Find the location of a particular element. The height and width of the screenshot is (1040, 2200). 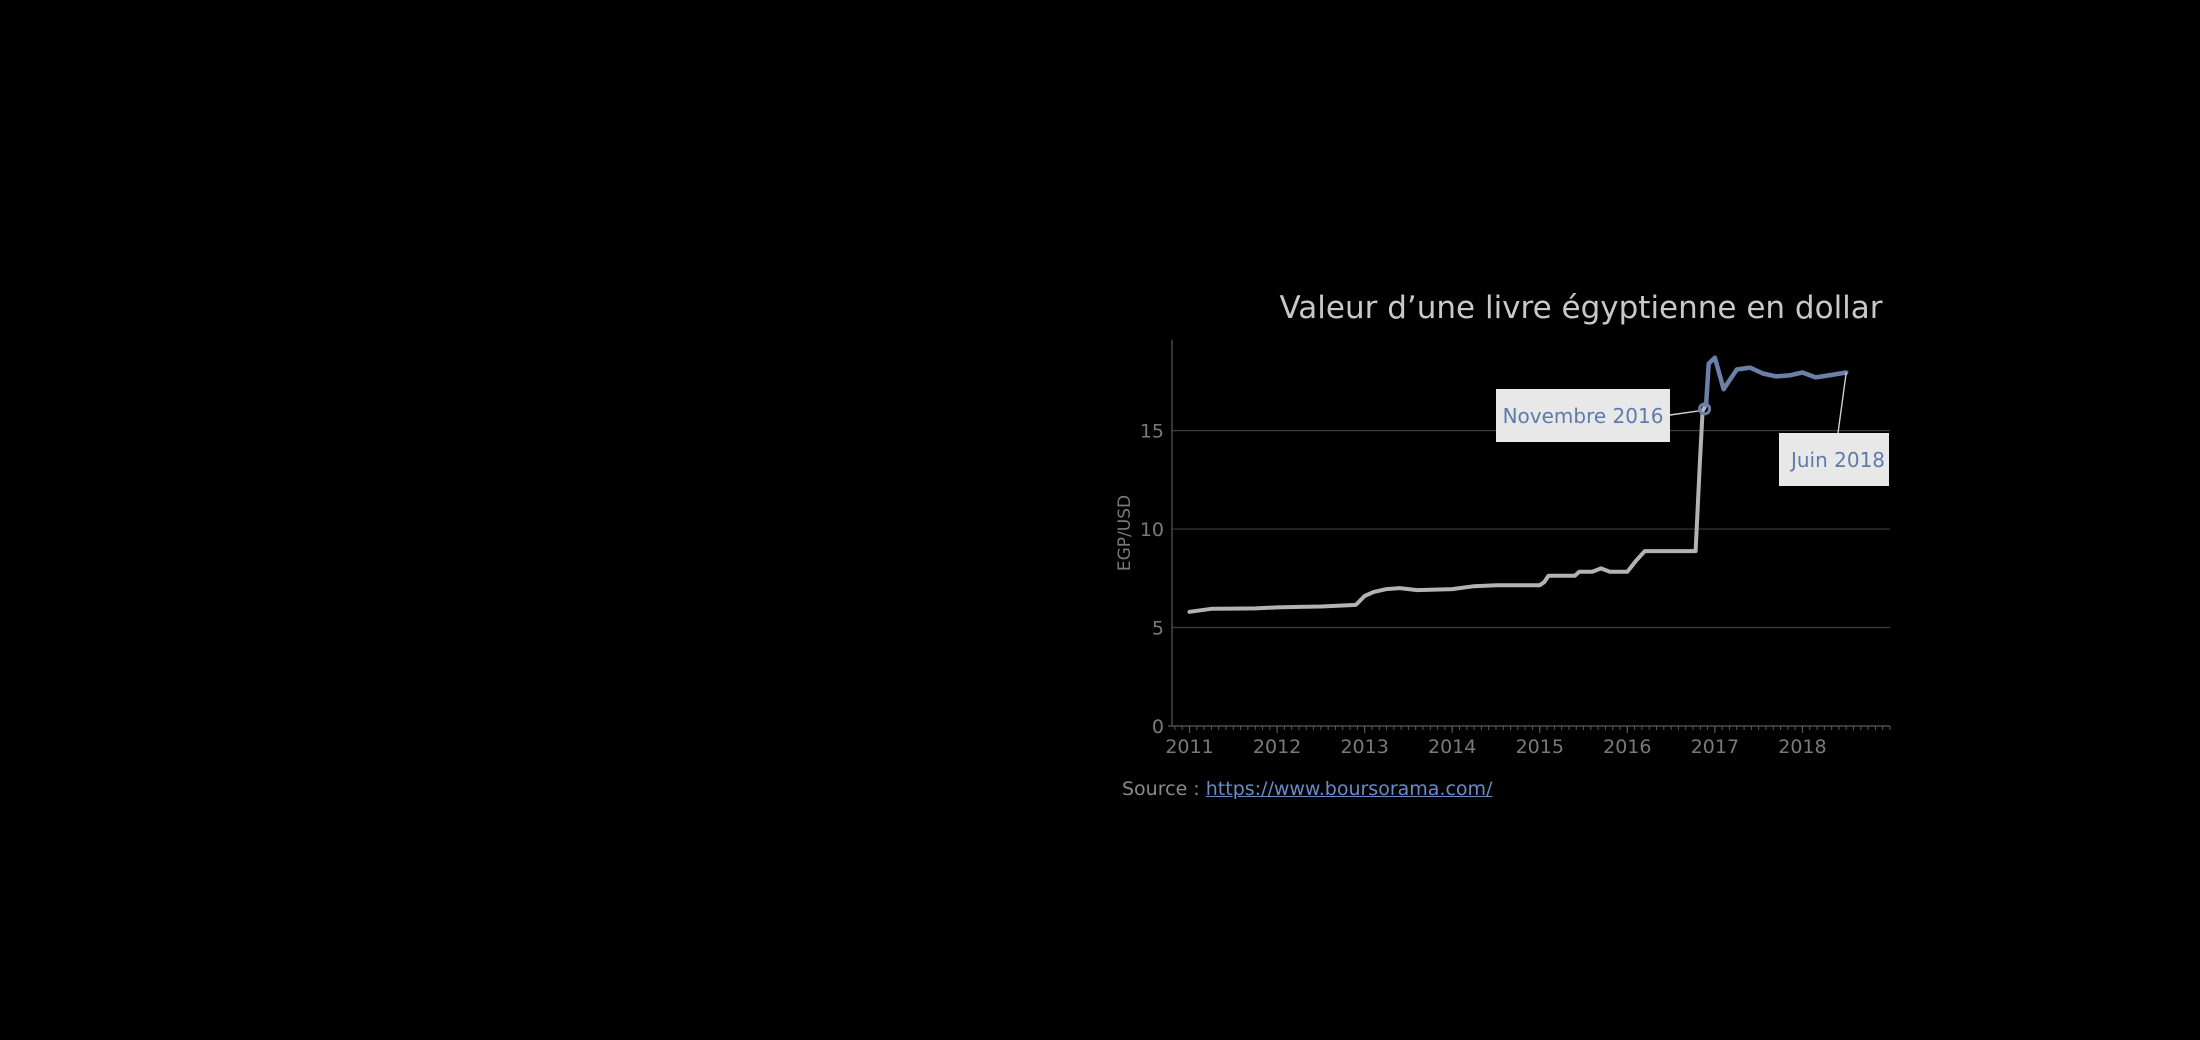

x-tick-label: 2012 is located at coordinates (1277, 747).